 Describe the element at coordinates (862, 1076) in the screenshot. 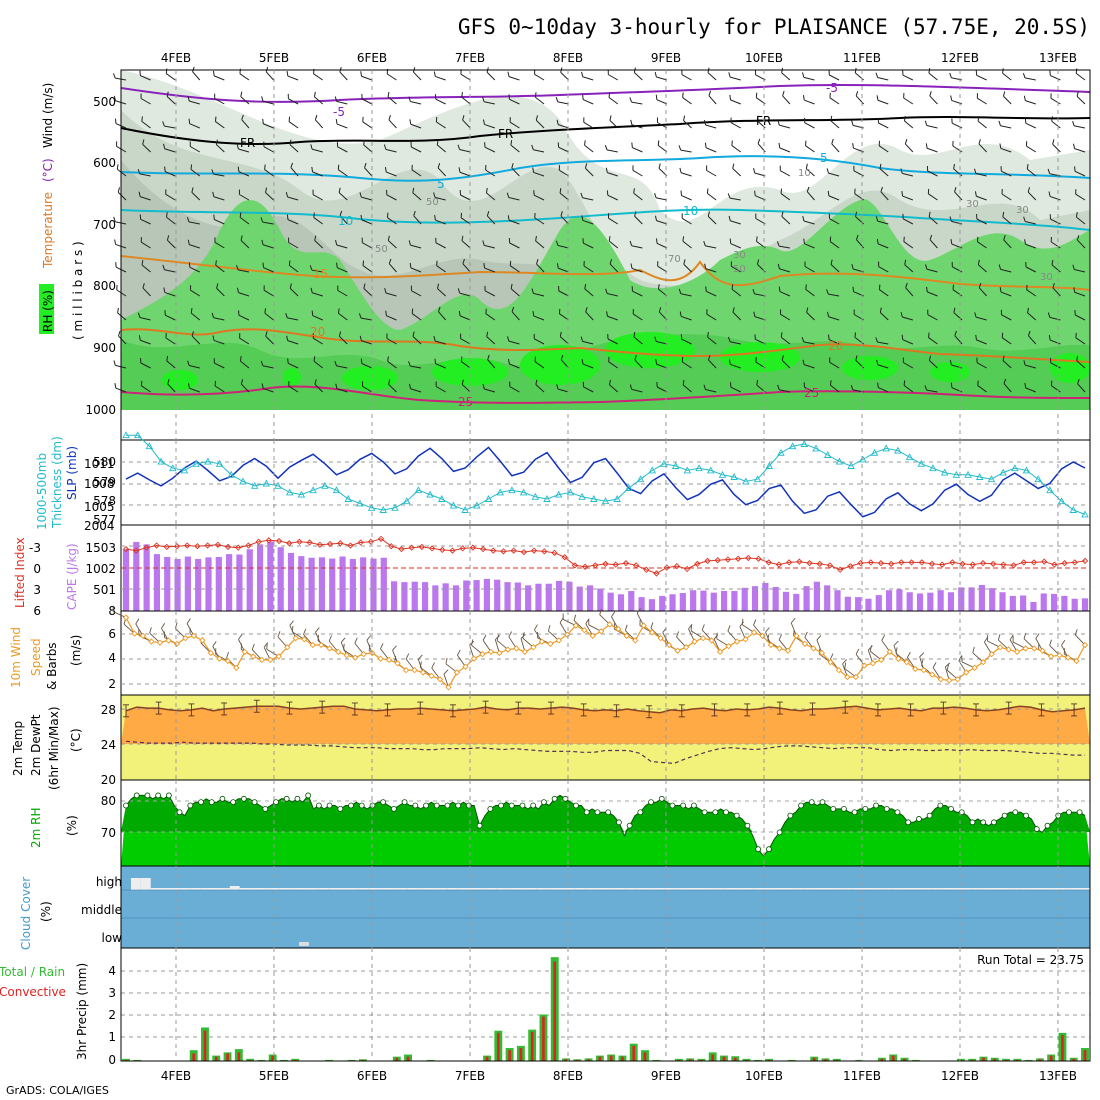

I see `date-bottom-7: 11FEB` at that location.